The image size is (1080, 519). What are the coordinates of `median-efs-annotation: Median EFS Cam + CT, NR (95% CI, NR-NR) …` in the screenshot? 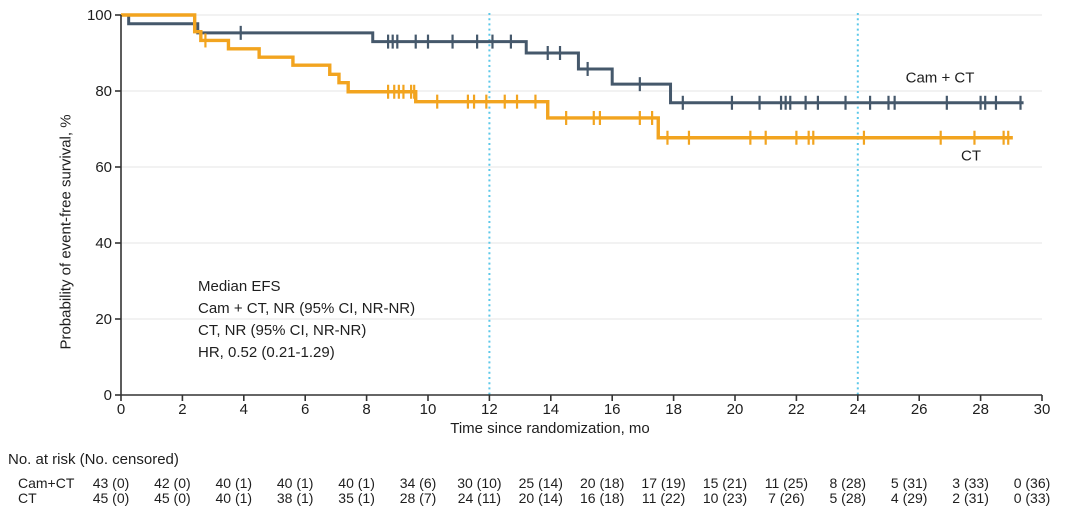 It's located at (306, 320).